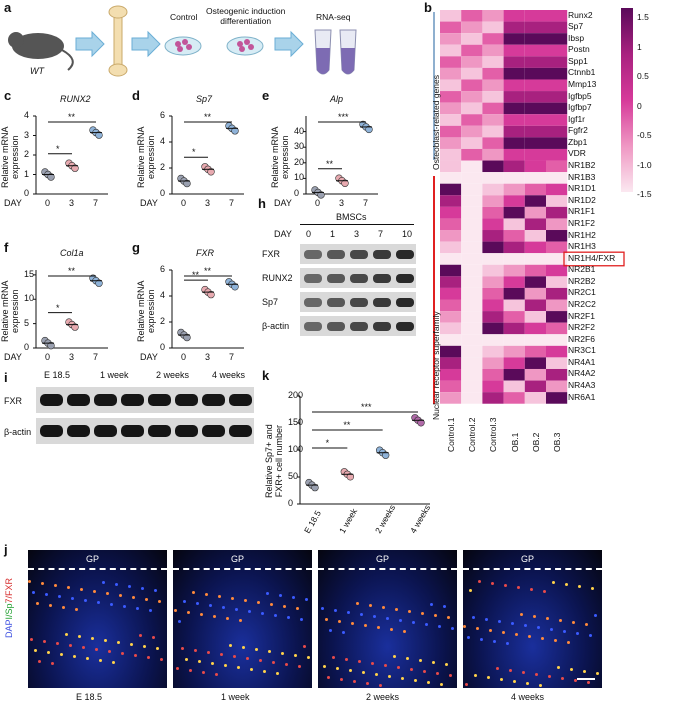  I want to click on panel-h-label: h, so click(262, 203).